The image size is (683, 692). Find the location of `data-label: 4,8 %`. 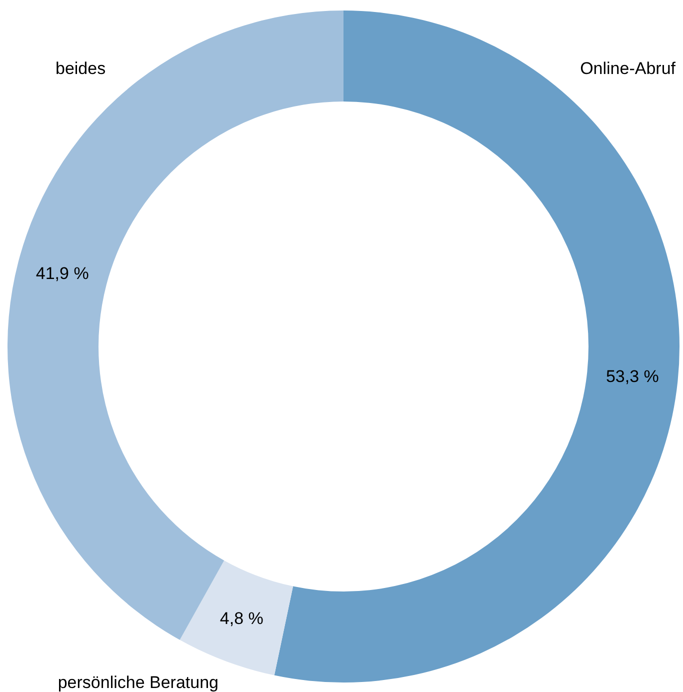

data-label: 4,8 % is located at coordinates (242, 618).